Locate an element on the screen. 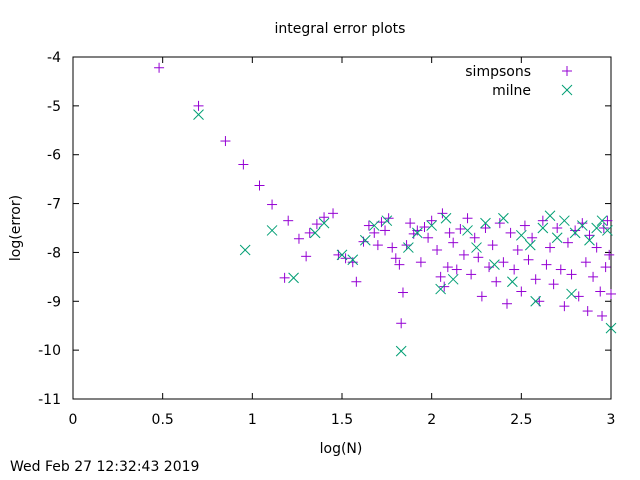 The height and width of the screenshot is (480, 640). x-tick-label: 2 is located at coordinates (431, 420).